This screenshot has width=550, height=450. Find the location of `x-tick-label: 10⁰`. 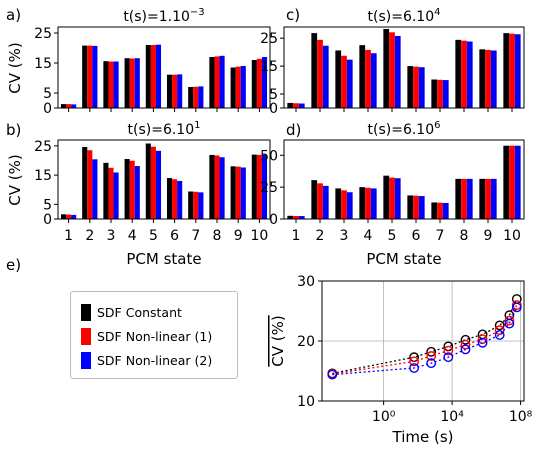

x-tick-label: 10⁰ is located at coordinates (384, 417).